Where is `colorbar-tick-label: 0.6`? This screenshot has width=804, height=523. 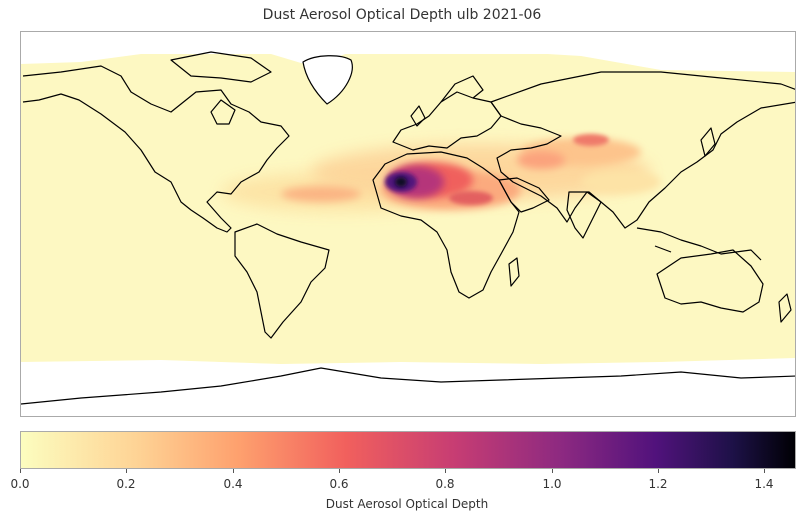 colorbar-tick-label: 0.6 is located at coordinates (339, 484).